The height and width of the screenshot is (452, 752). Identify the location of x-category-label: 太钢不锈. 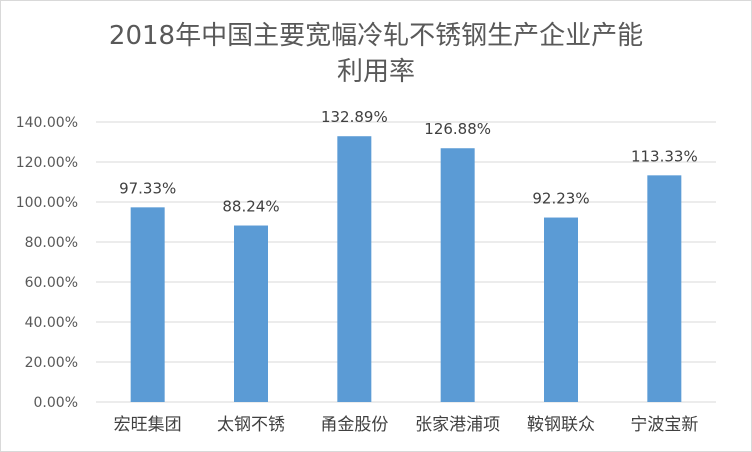
(251, 425).